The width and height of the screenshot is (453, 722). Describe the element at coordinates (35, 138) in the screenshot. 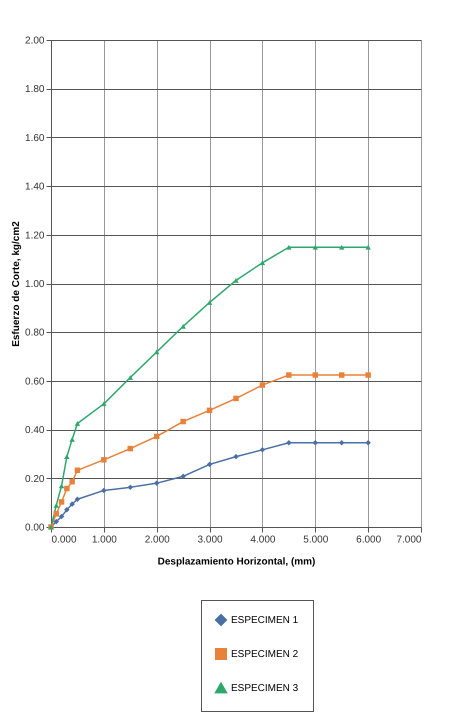

I see `y-tick-label: 1.60` at that location.